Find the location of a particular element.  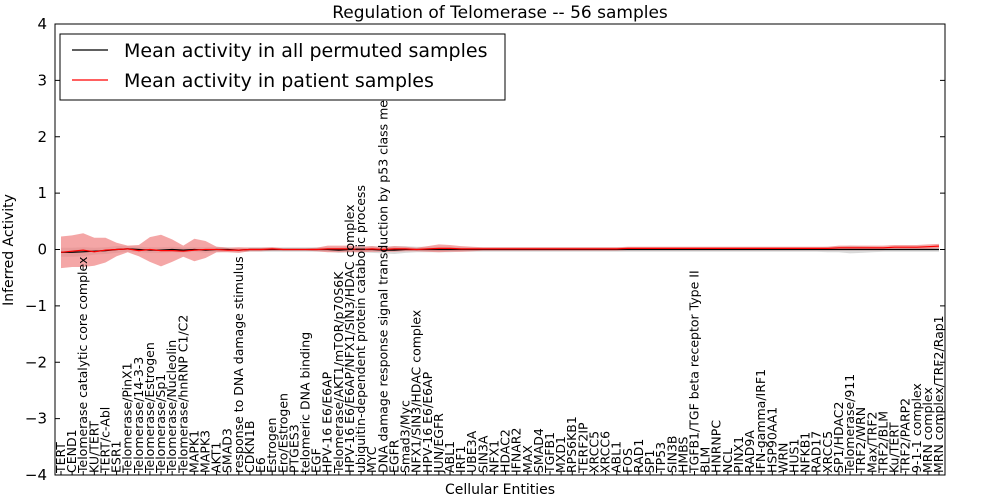

x-tick-label: IFN-gamma/IRF1 is located at coordinates (760, 421).